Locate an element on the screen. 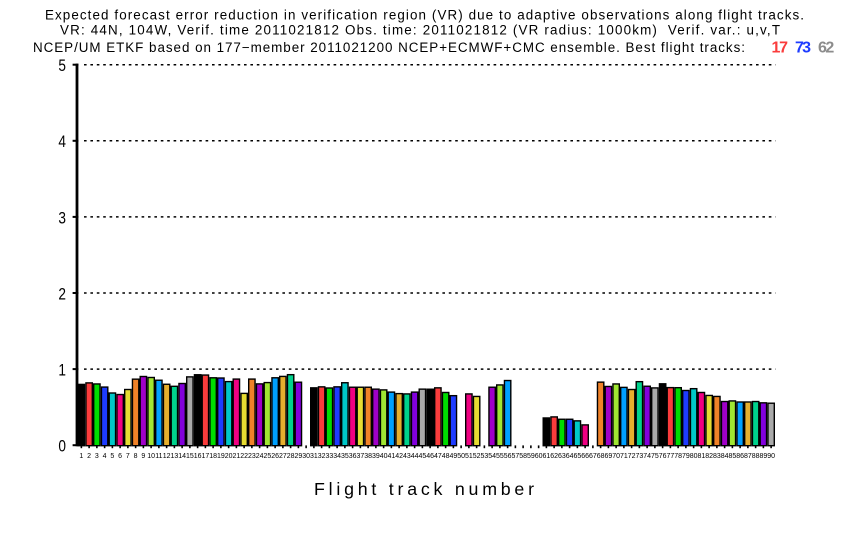  svg-text: 38 is located at coordinates (368, 456).